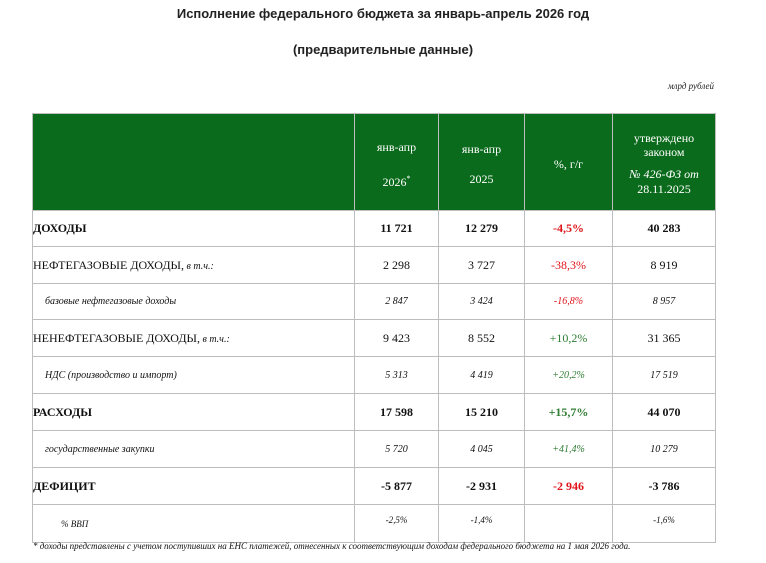 The height and width of the screenshot is (563, 766). I want to click on value-2025-cell: -1,4%, so click(481, 523).